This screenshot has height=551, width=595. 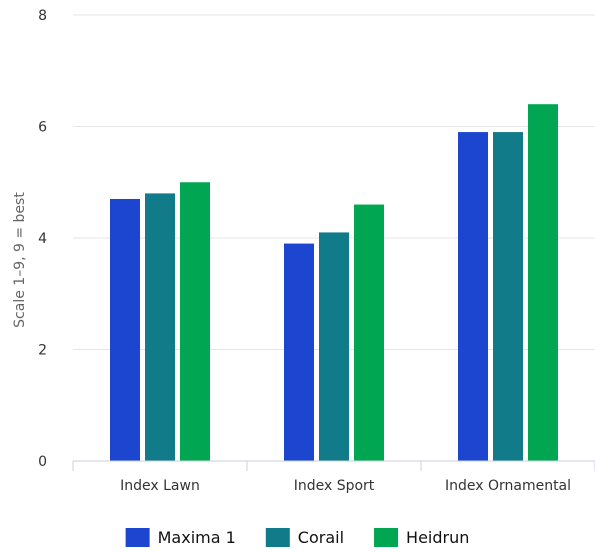 What do you see at coordinates (197, 537) in the screenshot?
I see `legend-label: Maxima 1` at bounding box center [197, 537].